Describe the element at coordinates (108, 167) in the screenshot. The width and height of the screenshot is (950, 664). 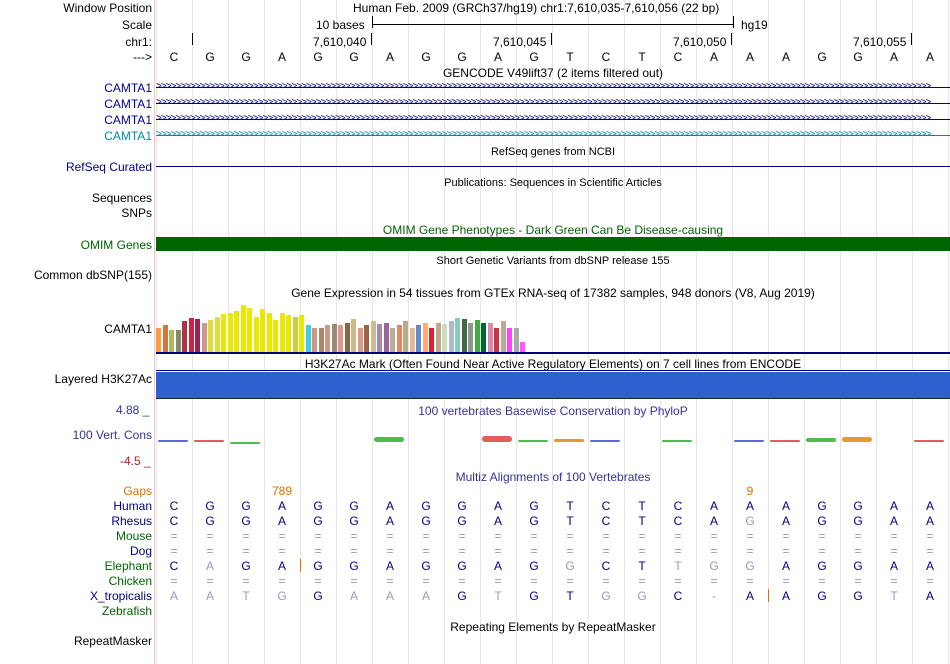
I see `refseq-label: RefSeq Curated` at that location.